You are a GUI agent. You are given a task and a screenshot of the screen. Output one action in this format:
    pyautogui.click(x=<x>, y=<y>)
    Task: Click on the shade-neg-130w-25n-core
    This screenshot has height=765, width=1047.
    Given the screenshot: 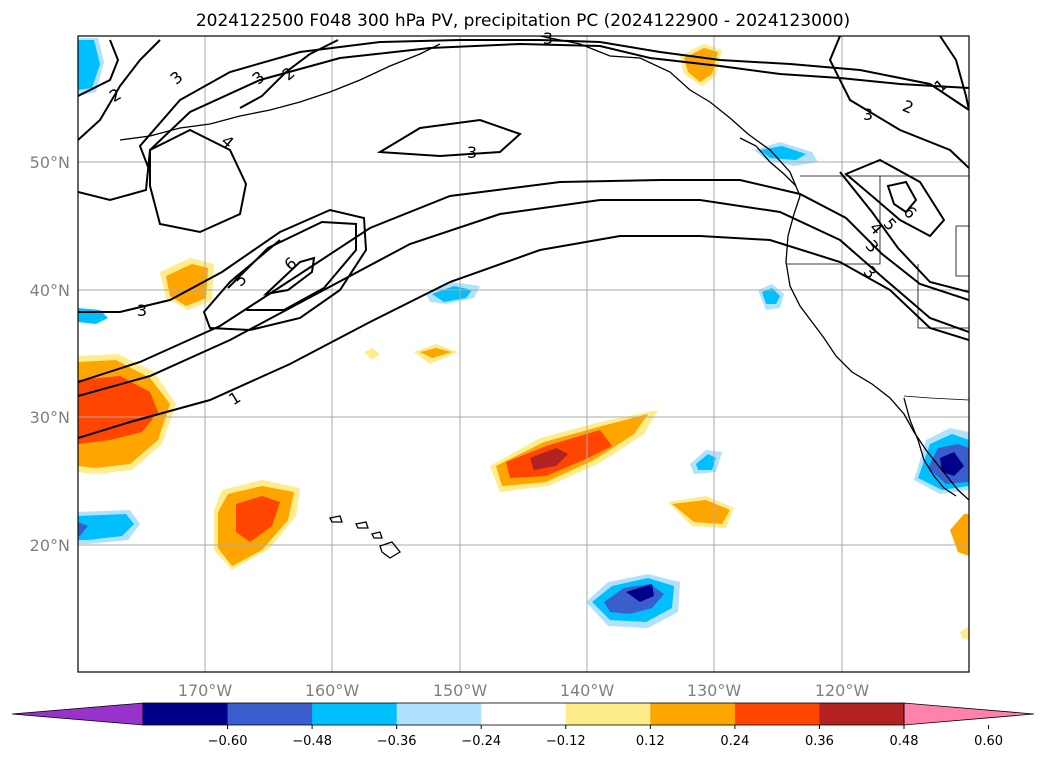 What is the action you would take?
    pyautogui.click(x=706, y=462)
    